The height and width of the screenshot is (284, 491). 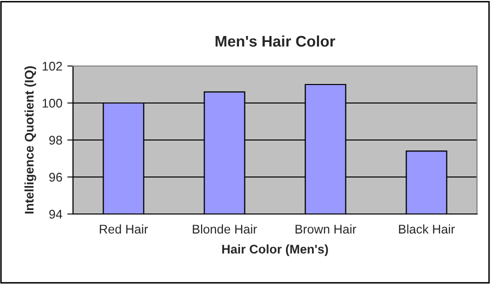 What do you see at coordinates (224, 229) in the screenshot?
I see `x-tick-label: Blonde Hair` at bounding box center [224, 229].